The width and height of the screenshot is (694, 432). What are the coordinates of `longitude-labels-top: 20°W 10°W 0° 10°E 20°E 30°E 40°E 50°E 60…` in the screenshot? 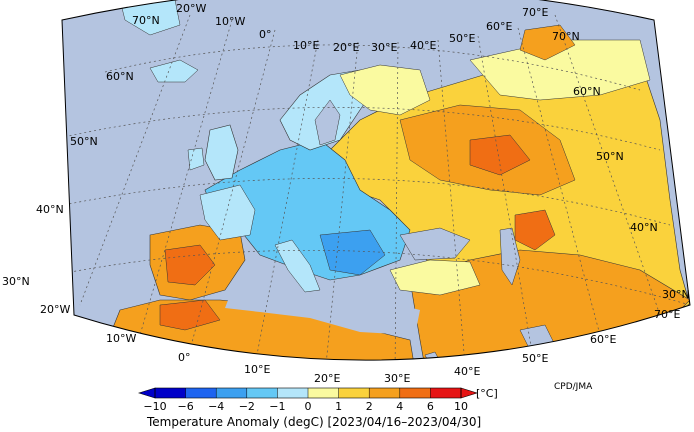 It's located at (362, 28).